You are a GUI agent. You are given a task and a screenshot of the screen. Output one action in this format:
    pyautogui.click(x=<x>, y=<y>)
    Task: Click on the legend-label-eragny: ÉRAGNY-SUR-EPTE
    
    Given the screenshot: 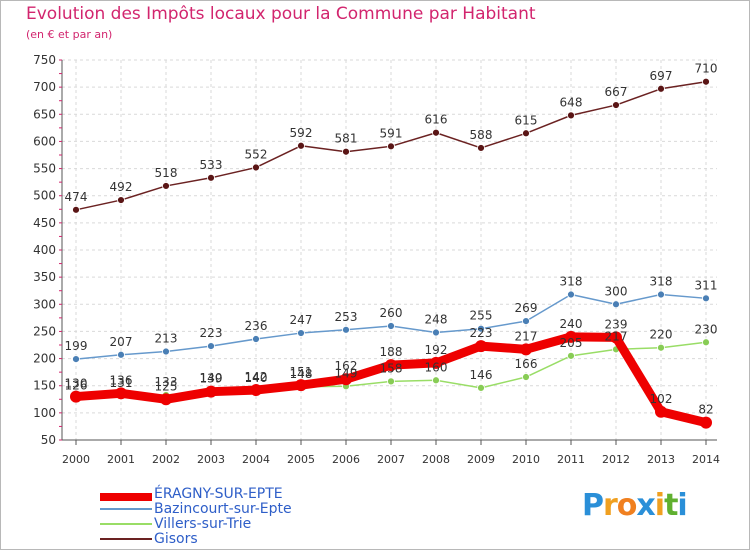 What is the action you would take?
    pyautogui.click(x=218, y=494)
    